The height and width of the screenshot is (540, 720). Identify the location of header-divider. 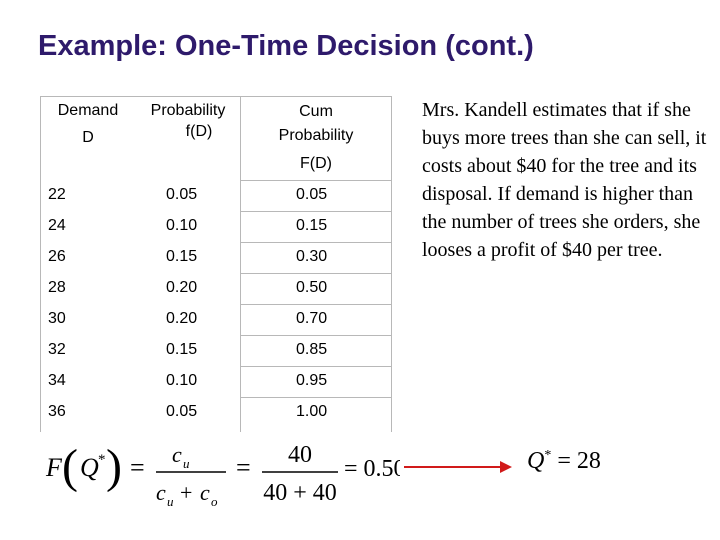
(316, 180).